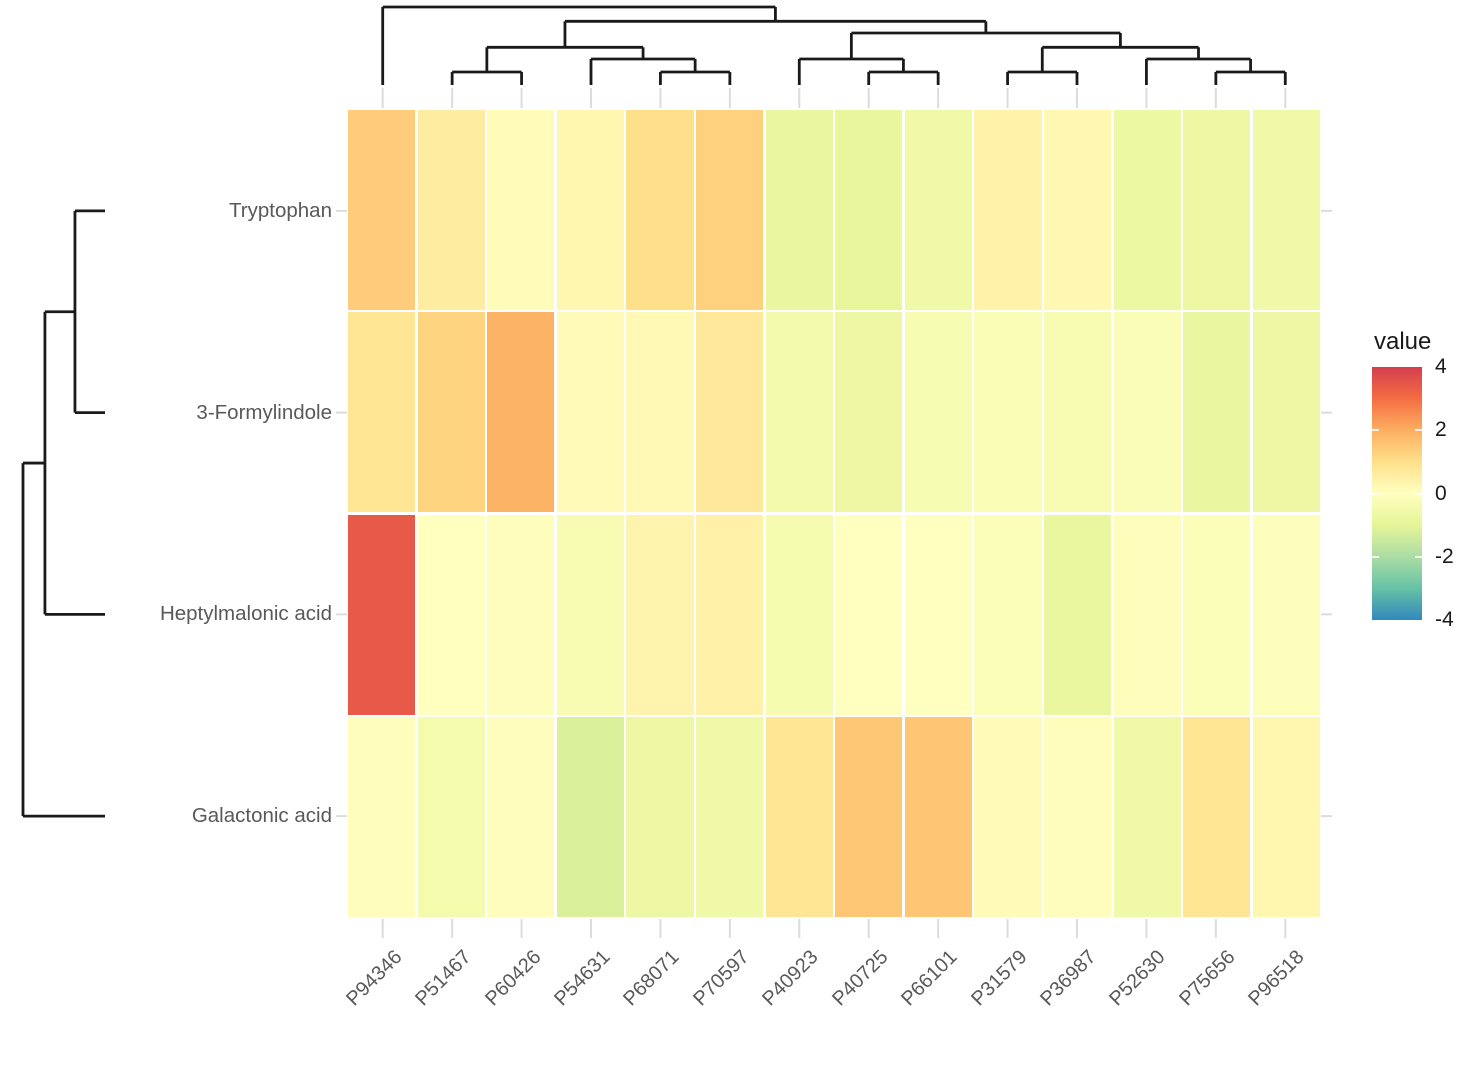 The image size is (1472, 1082). Describe the element at coordinates (1397, 493) in the screenshot. I see `legend-colorbar` at that location.